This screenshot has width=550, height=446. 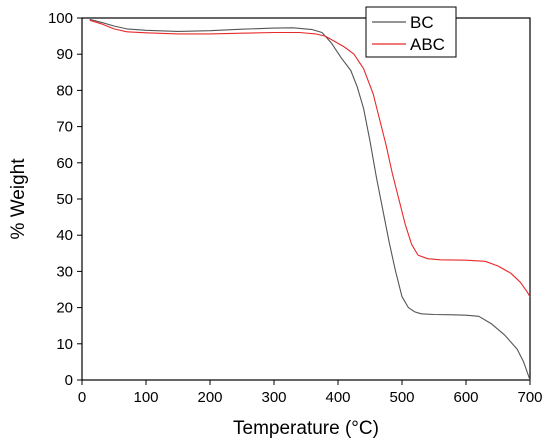 I want to click on x-tick-label: 200, so click(x=209, y=397).